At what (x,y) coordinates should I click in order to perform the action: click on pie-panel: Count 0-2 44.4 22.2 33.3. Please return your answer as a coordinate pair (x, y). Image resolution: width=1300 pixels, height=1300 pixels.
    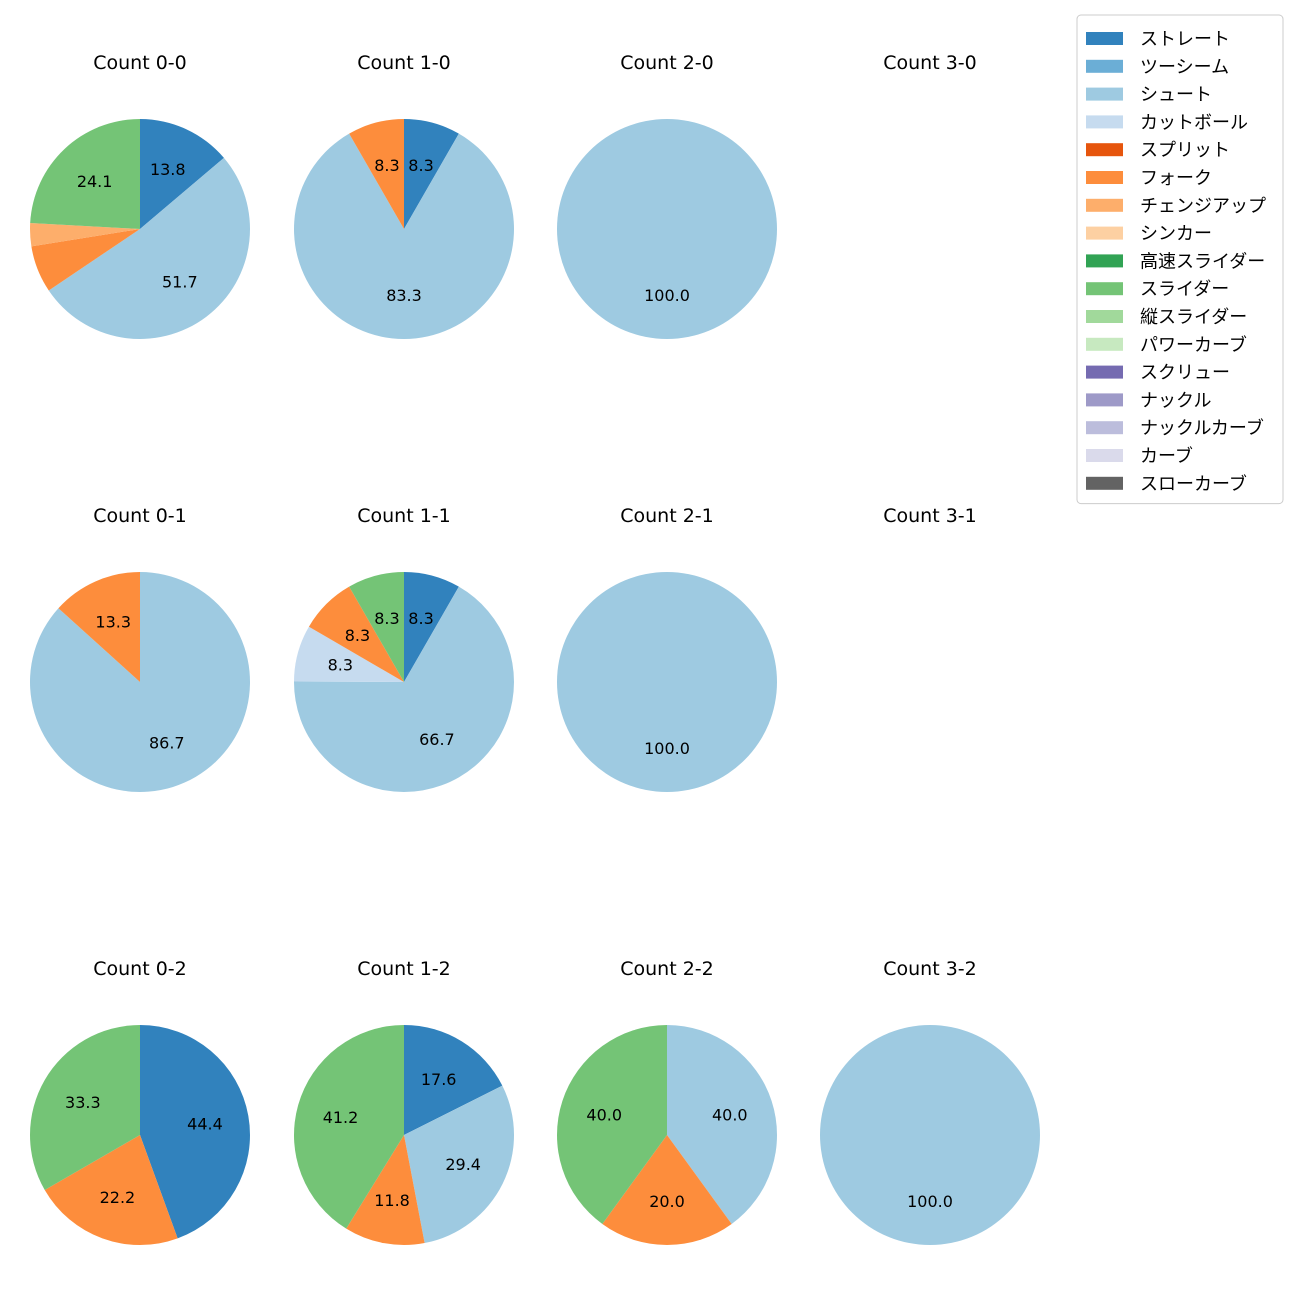
    Looking at the image, I should click on (140, 1102).